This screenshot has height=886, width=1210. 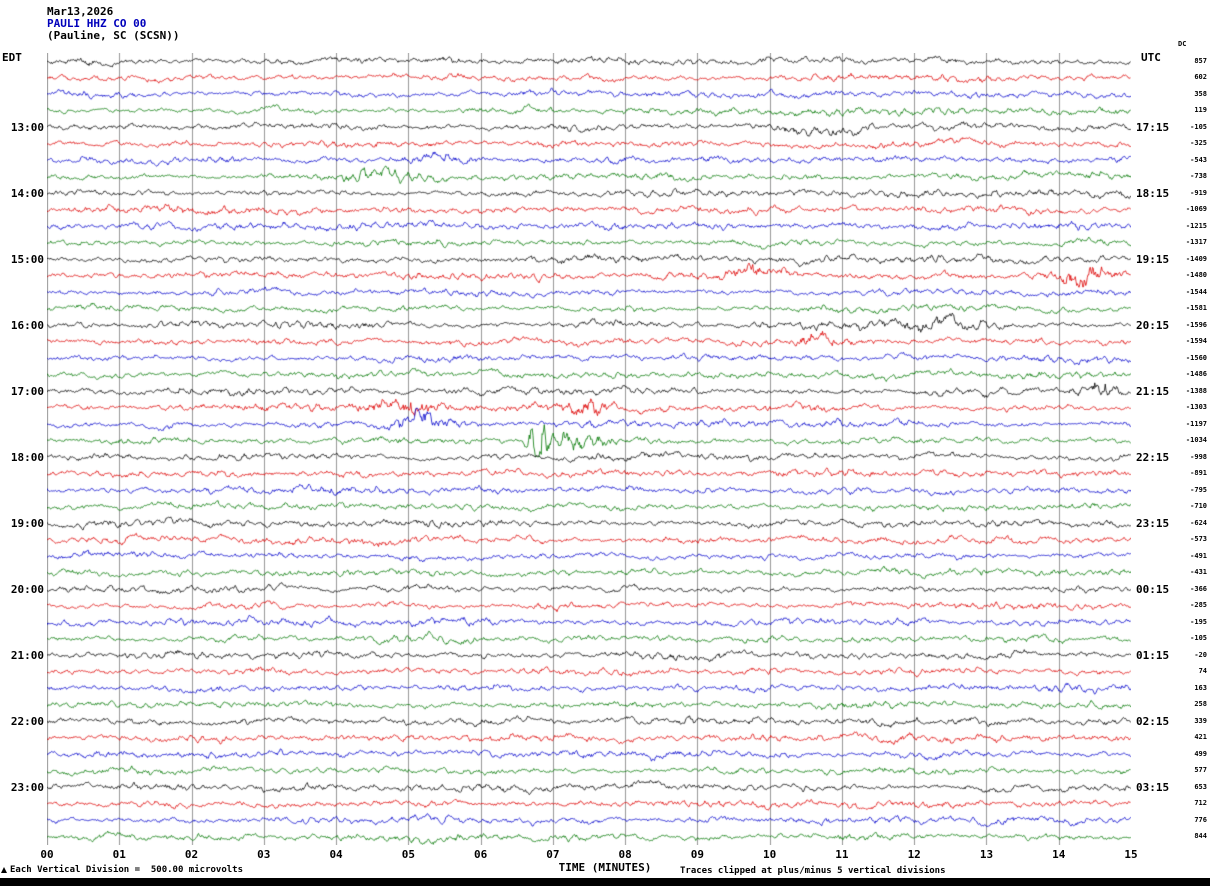 I want to click on dc-value: -891, so click(x=1198, y=473).